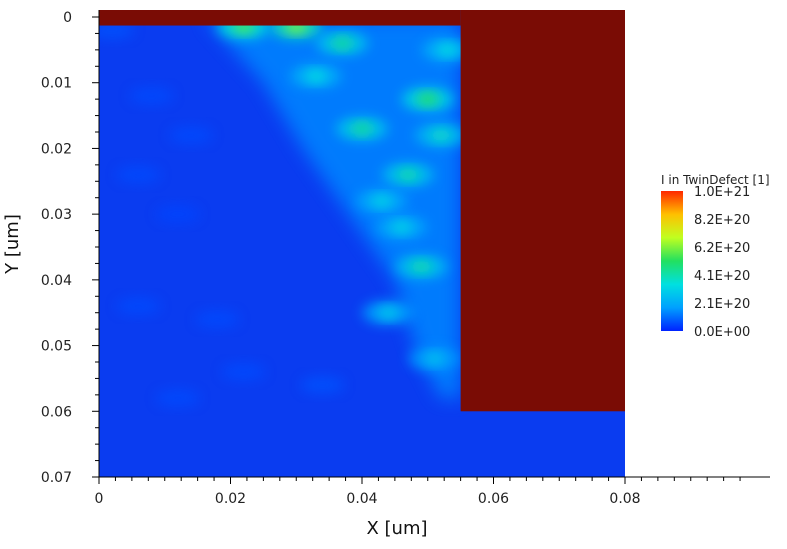  Describe the element at coordinates (722, 332) in the screenshot. I see `colorbar-label: 0.0E+00` at that location.